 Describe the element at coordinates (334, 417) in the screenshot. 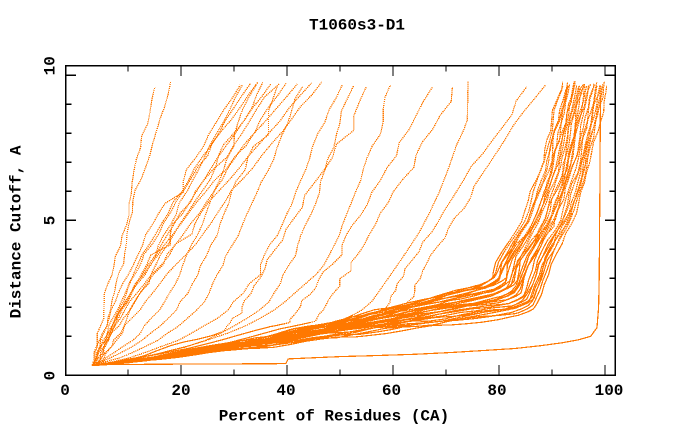

I see `svg-text: Percent of Residues (CA)` at that location.